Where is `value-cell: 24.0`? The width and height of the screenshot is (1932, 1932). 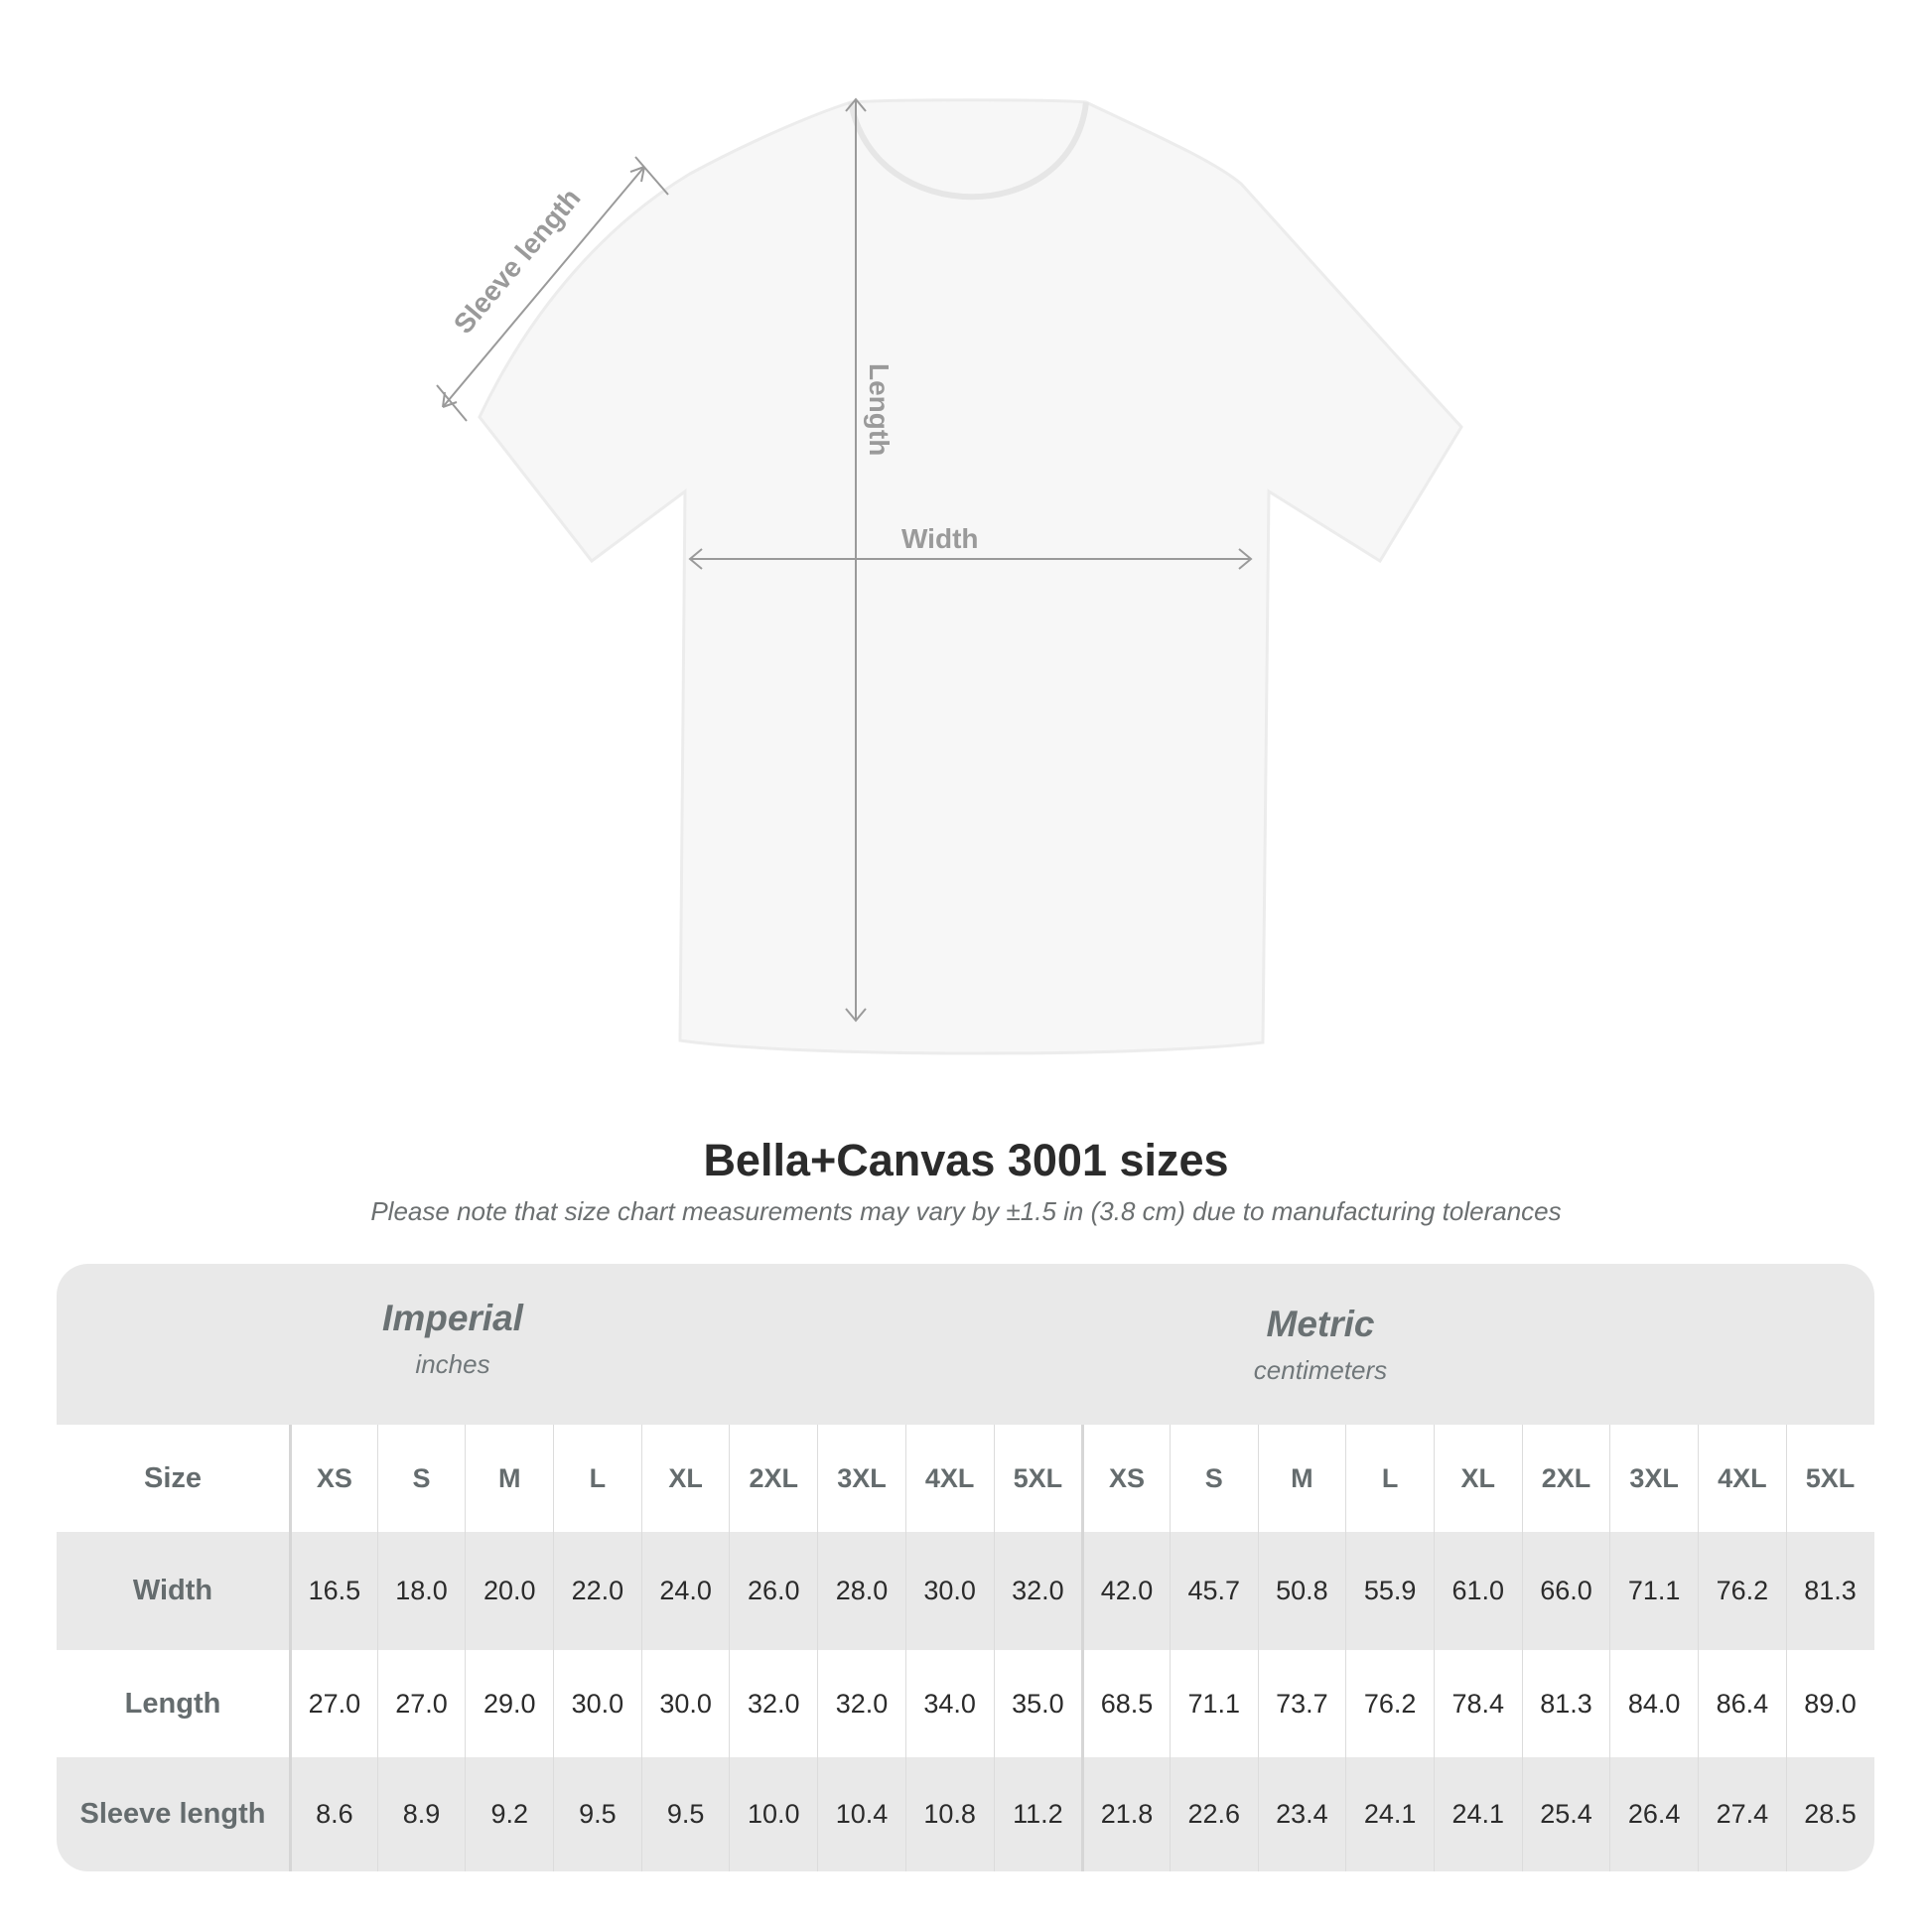 value-cell: 24.0 is located at coordinates (685, 1591).